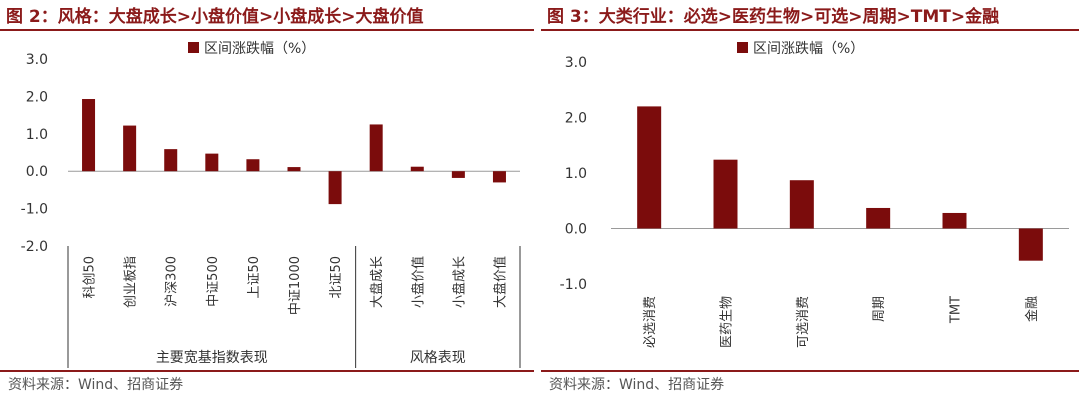 The width and height of the screenshot is (1079, 406). What do you see at coordinates (34, 247) in the screenshot?
I see `y-tick-label: -2.0` at bounding box center [34, 247].